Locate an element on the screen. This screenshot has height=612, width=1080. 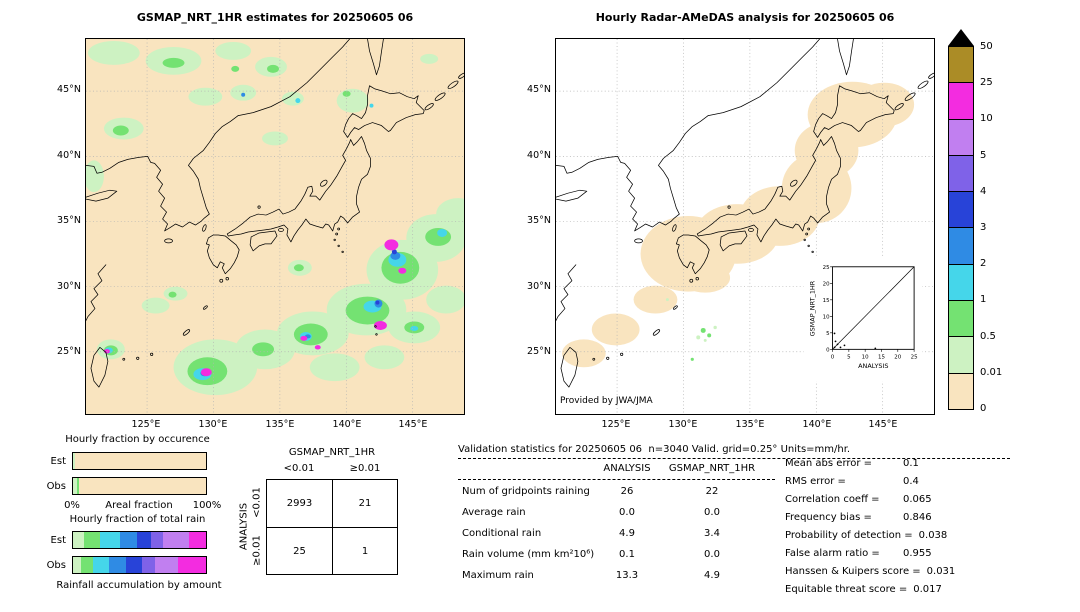
lat-tick-label: 40°N is located at coordinates (539, 155).